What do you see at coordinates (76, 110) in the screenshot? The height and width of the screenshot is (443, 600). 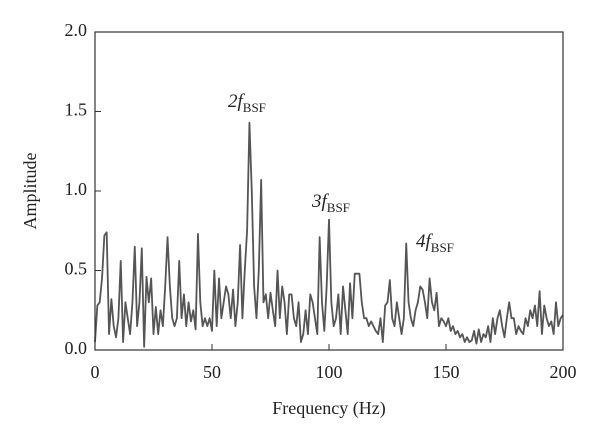 I see `y-tick-label: 1.5` at bounding box center [76, 110].